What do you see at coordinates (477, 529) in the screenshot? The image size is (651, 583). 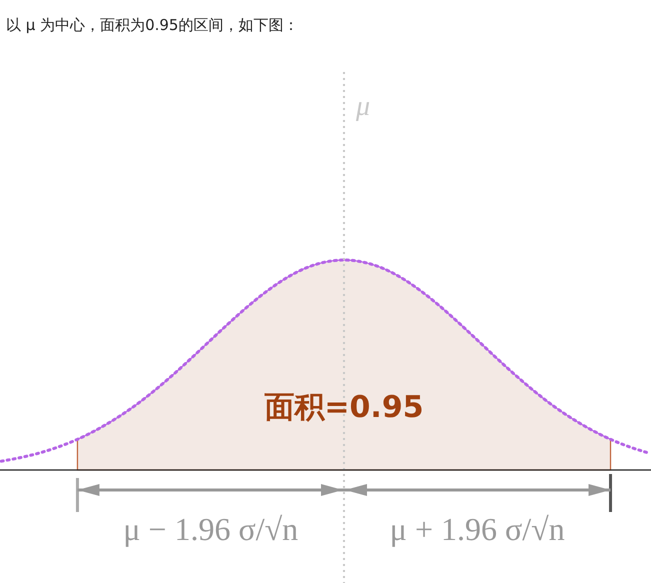 I see `text: μ + 1.96 σ/√n` at bounding box center [477, 529].